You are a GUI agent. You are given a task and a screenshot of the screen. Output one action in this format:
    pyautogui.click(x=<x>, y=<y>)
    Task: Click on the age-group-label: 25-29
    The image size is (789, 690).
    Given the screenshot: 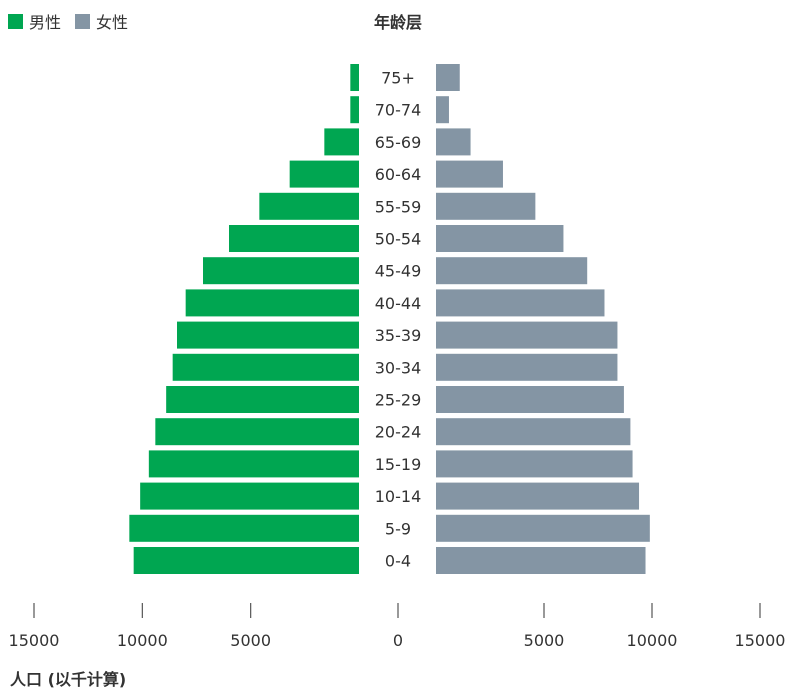 What is the action you would take?
    pyautogui.click(x=398, y=400)
    